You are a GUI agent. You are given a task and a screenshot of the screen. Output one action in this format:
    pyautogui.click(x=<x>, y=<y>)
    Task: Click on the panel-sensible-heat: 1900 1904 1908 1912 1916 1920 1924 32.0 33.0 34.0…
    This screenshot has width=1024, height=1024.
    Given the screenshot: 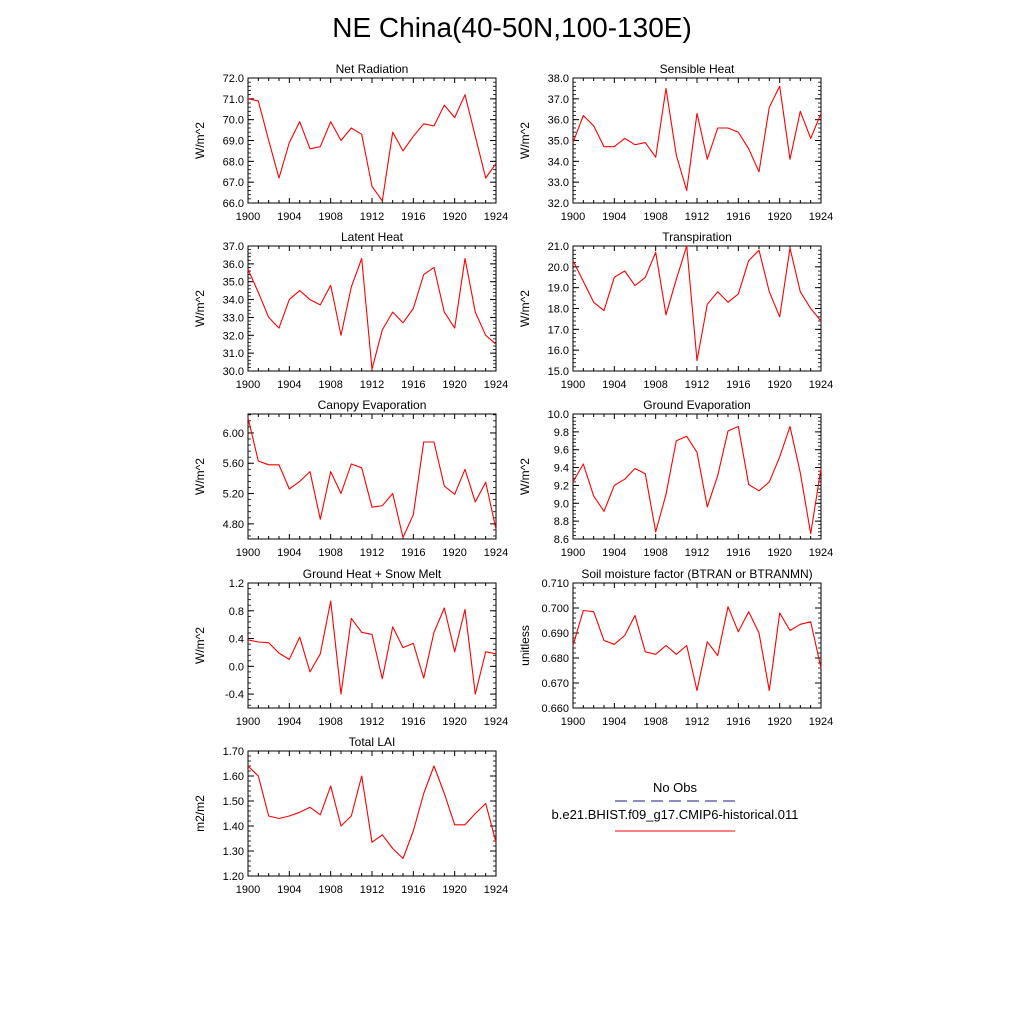 What is the action you would take?
    pyautogui.click(x=675, y=142)
    